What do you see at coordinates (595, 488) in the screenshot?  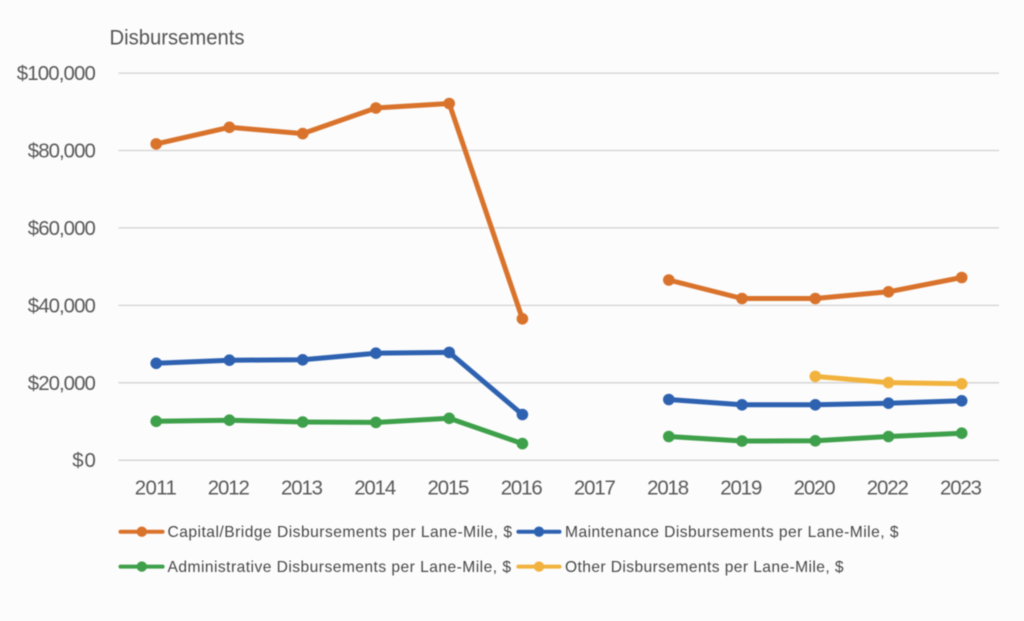 I see `svg-text: 2017` at bounding box center [595, 488].